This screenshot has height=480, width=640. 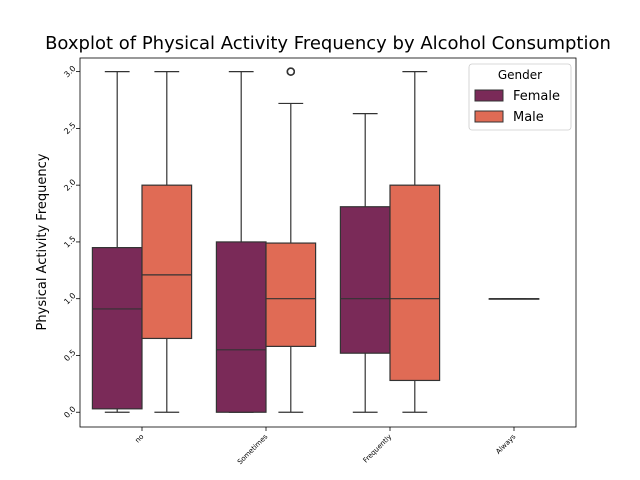 I want to click on x-tick-label: Always, so click(x=505, y=444).